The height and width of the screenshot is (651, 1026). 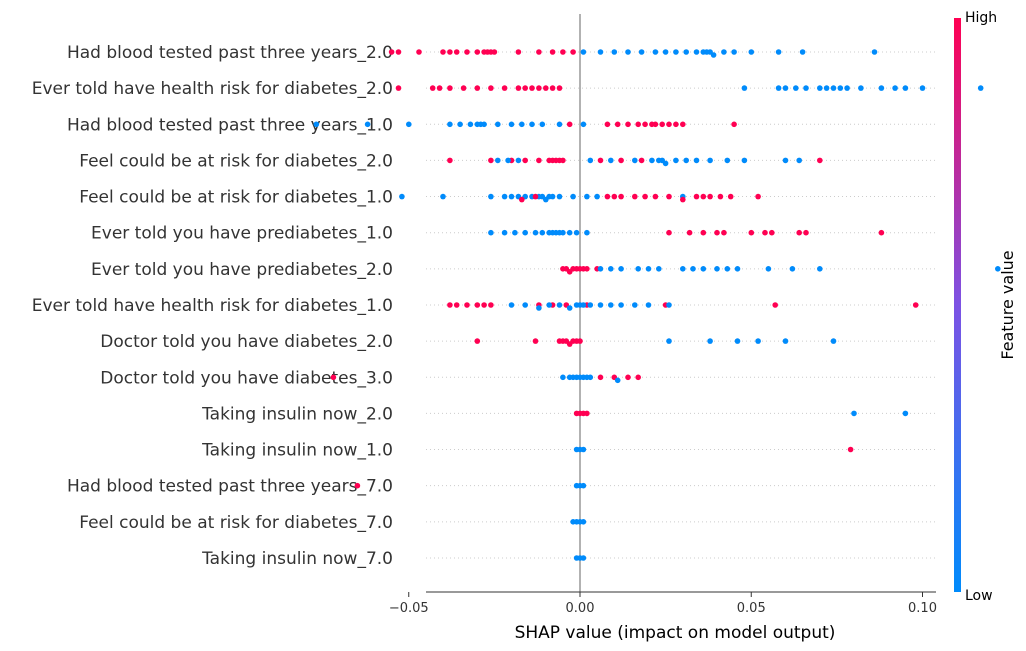 What do you see at coordinates (236, 161) in the screenshot?
I see `feature-label: Feel could be at risk for diabetes_2.0` at bounding box center [236, 161].